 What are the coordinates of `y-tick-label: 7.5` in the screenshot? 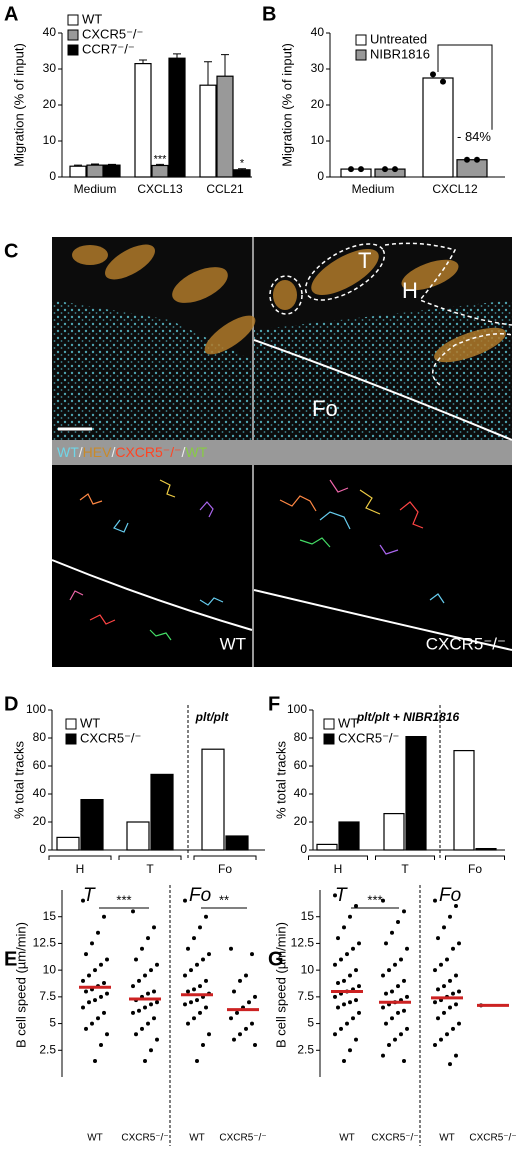 It's located at (305, 996).